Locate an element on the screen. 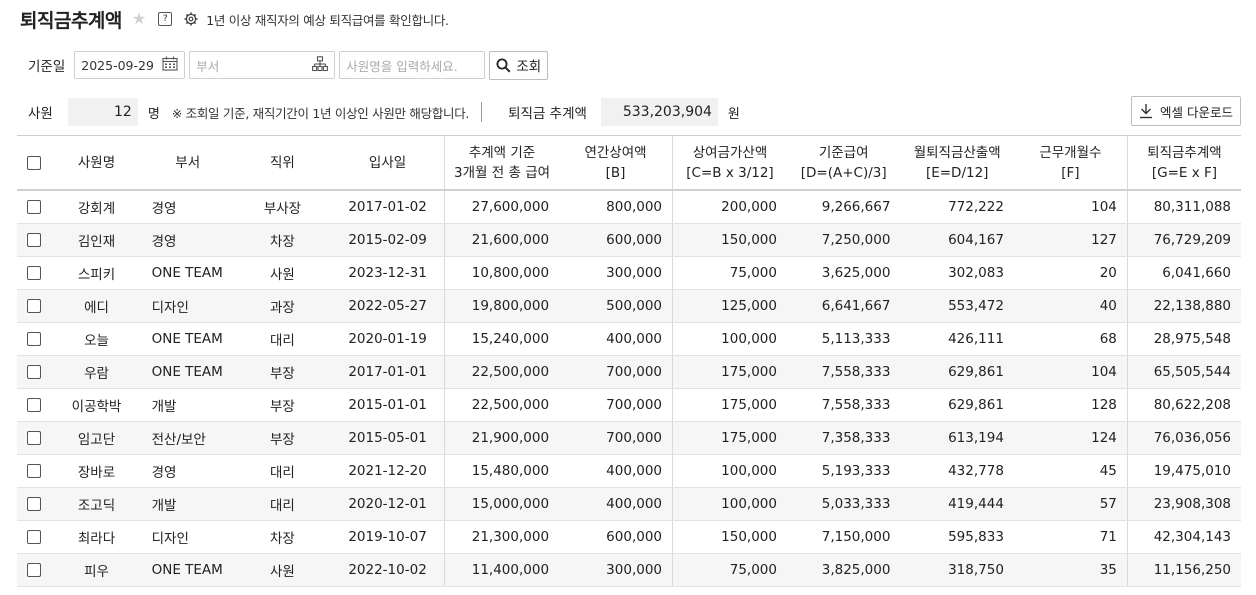 Image resolution: width=1256 pixels, height=595 pixels. row-monthly-cell: 318,750 is located at coordinates (957, 570).